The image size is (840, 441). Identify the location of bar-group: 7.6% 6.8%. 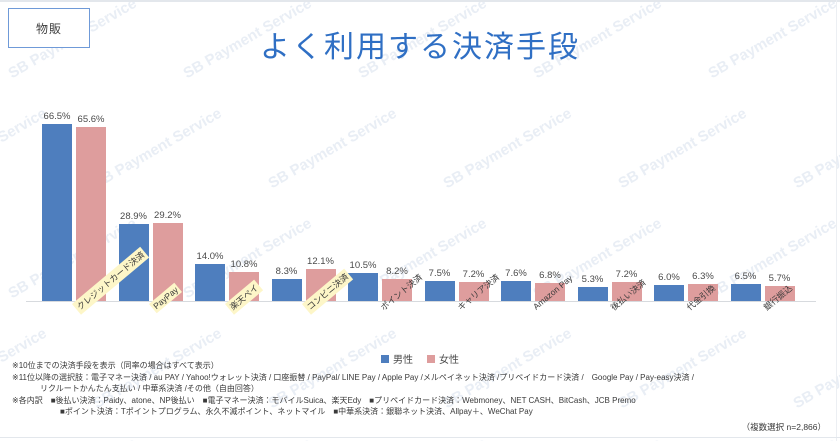
(533, 284).